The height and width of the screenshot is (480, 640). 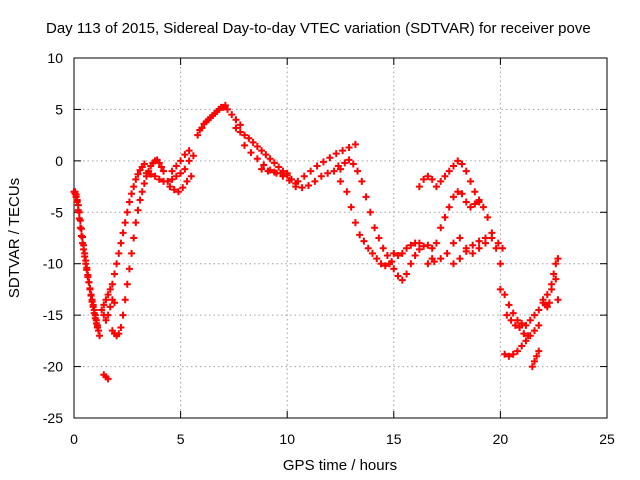 I want to click on y-tick-label-5: 0, so click(x=59, y=161).